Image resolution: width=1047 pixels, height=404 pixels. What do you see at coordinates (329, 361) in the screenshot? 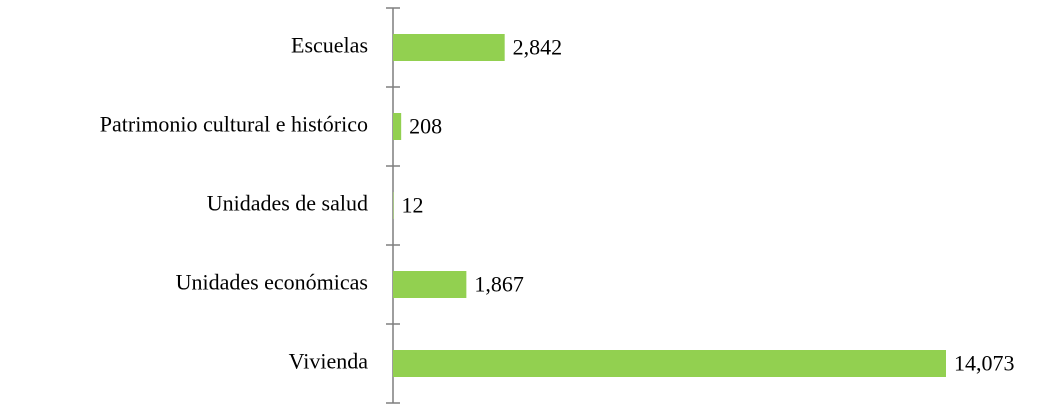
I see `category-label: Vivienda` at bounding box center [329, 361].